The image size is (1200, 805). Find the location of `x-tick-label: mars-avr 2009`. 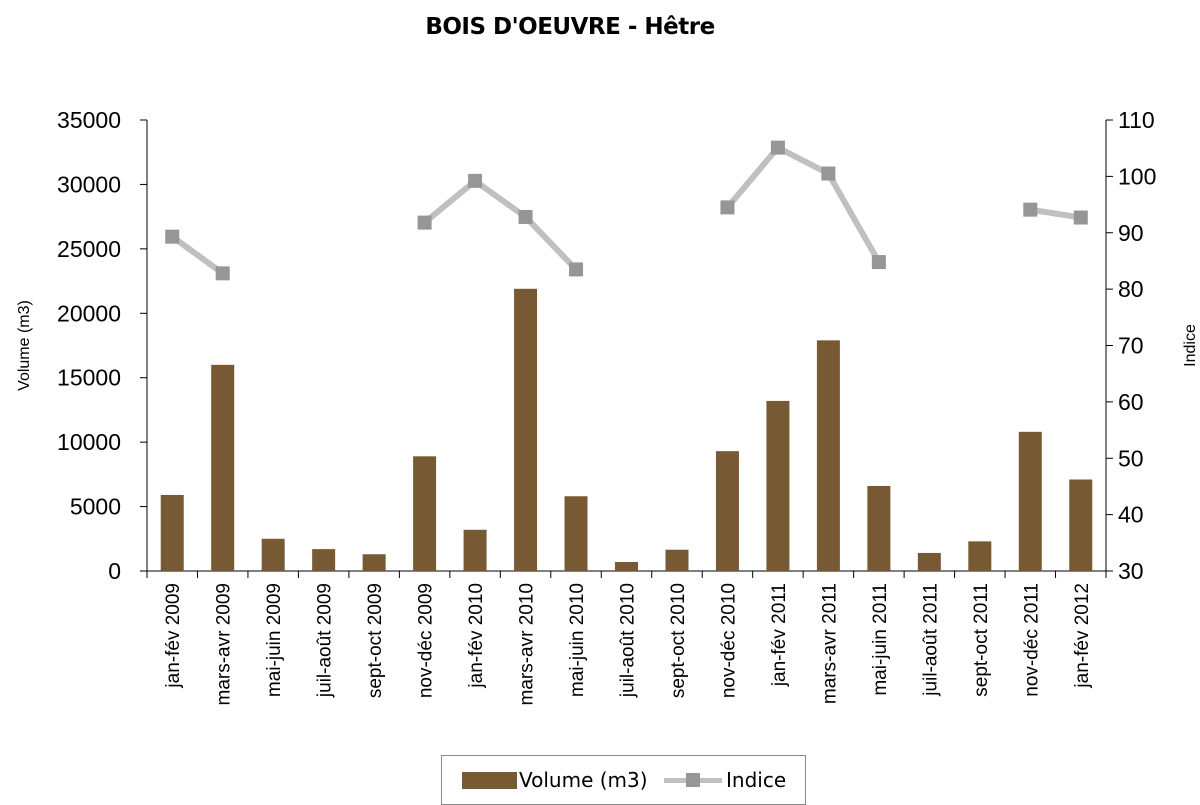

x-tick-label: mars-avr 2009 is located at coordinates (224, 644).